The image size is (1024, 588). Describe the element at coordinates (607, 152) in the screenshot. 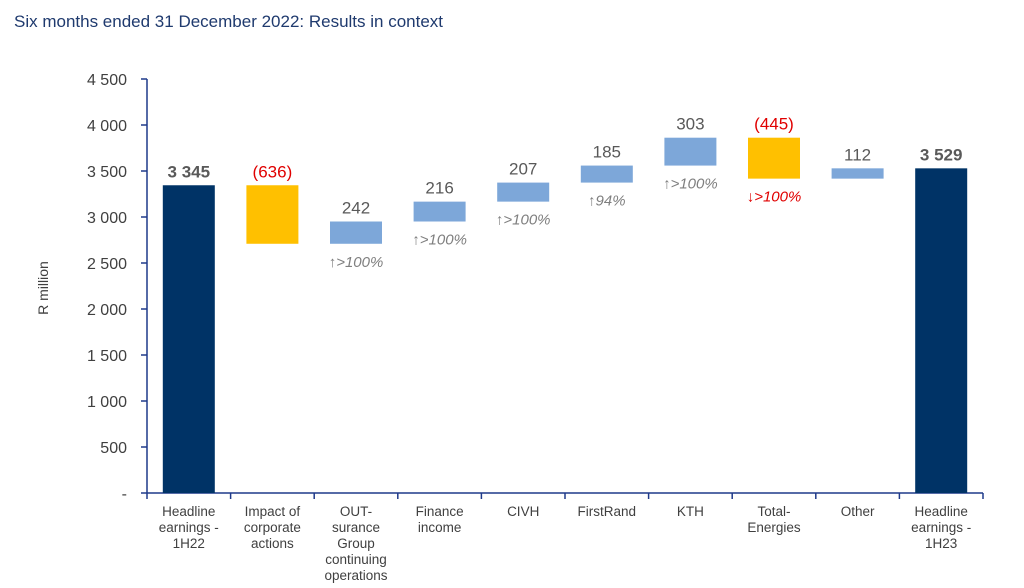

I see `value-label: 185` at that location.